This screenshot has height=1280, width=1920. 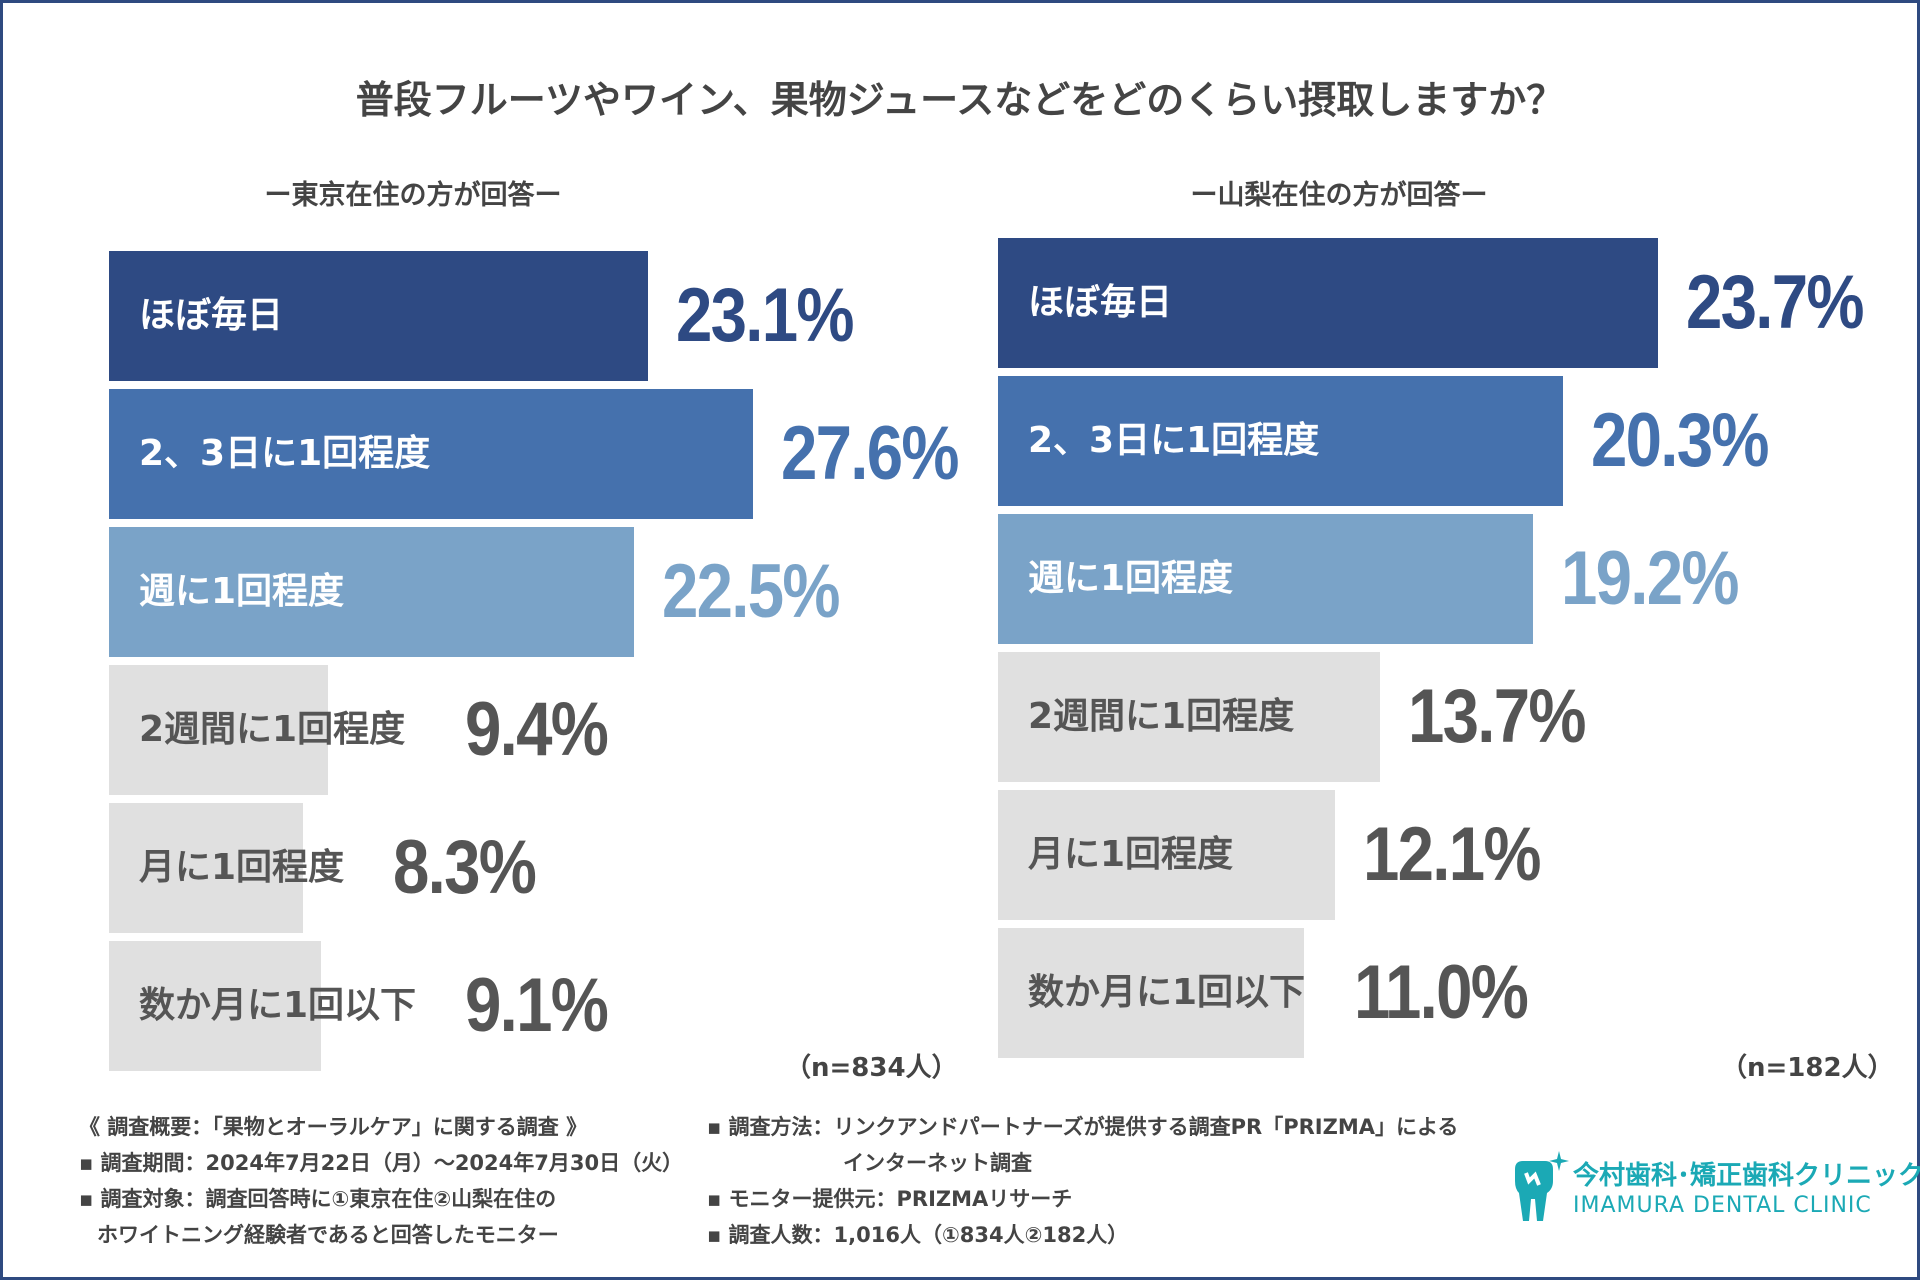 I want to click on tokyo-category-label-2: 2、3日に1回程度, so click(x=285, y=453).